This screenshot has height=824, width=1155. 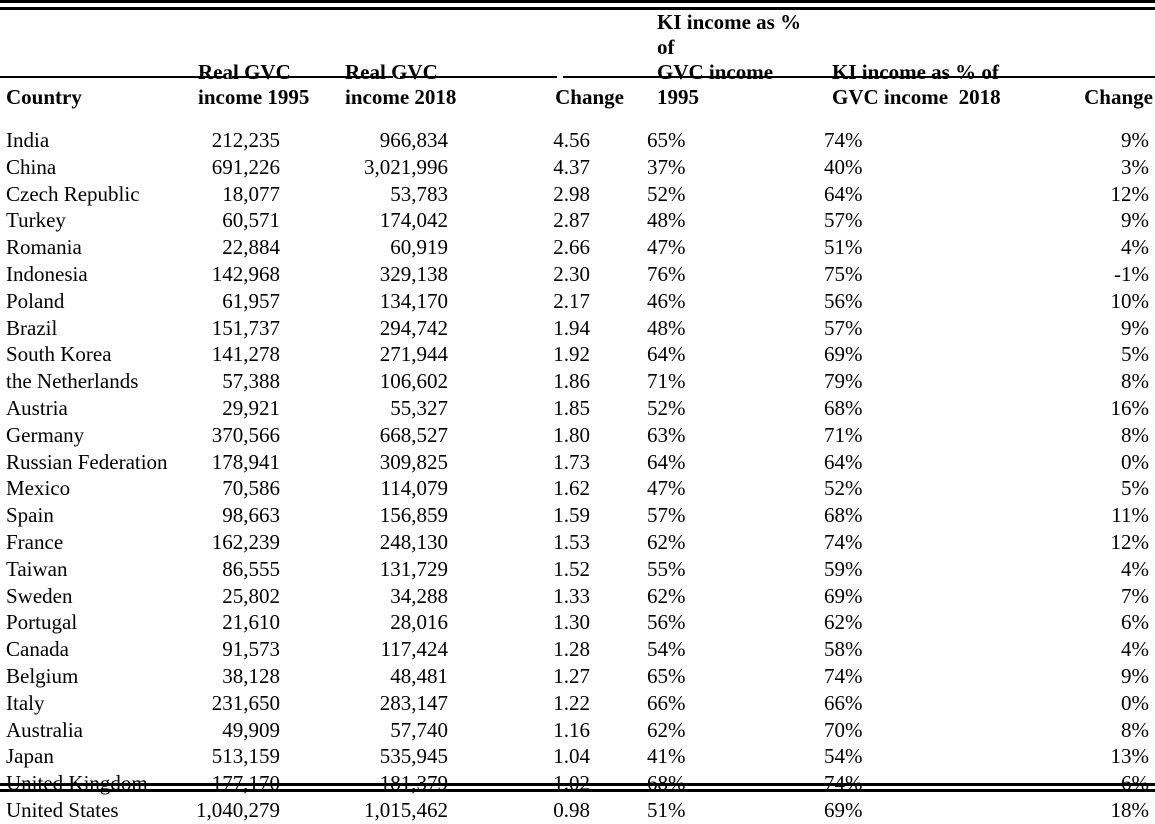 What do you see at coordinates (571, 488) in the screenshot?
I see `value-cell: 1.62` at bounding box center [571, 488].